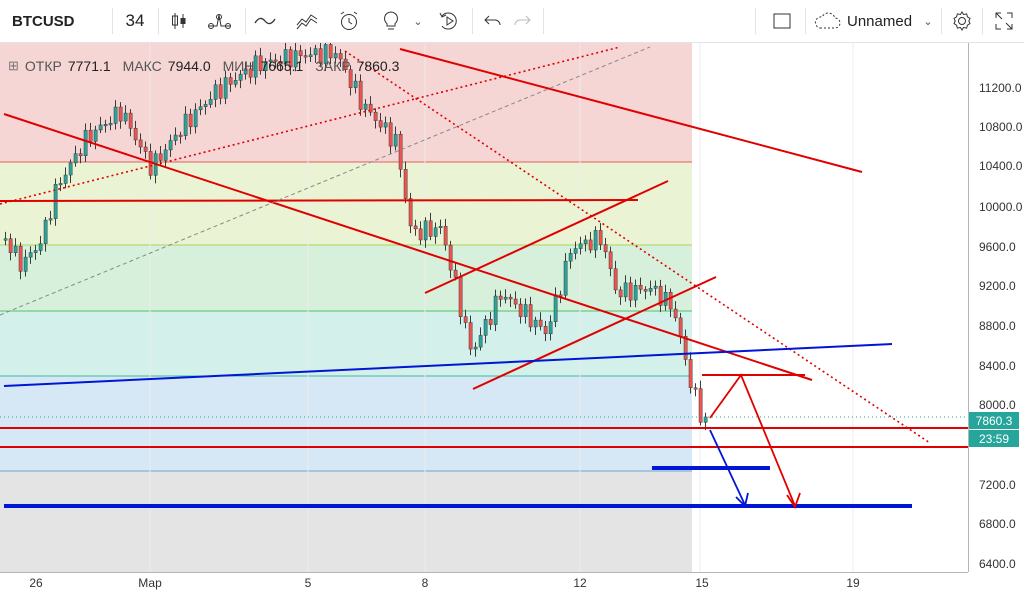 Image resolution: width=1024 pixels, height=593 pixels. What do you see at coordinates (755, 441) in the screenshot?
I see `projection-arrows` at bounding box center [755, 441].